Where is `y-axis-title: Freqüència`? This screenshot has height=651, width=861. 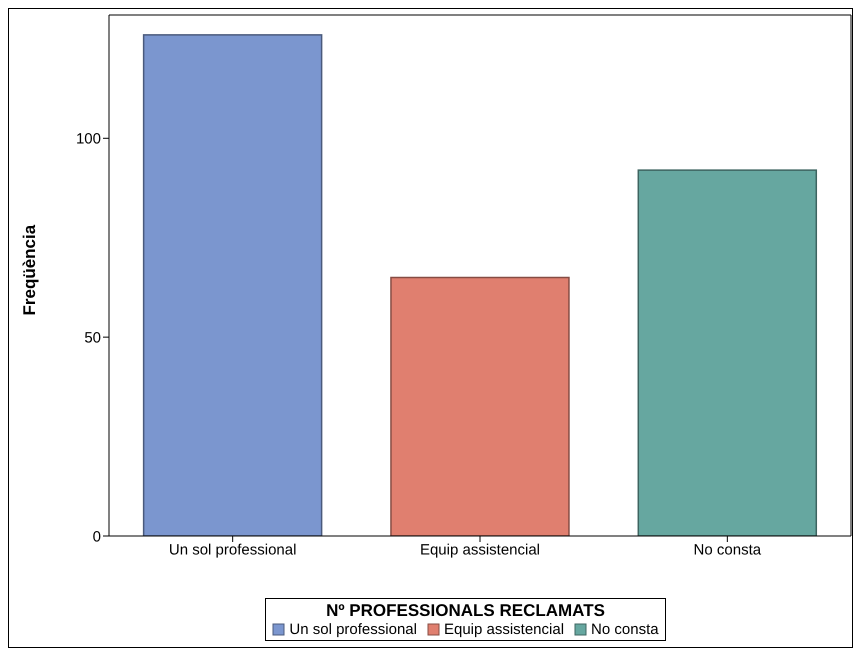 y-axis-title: Freqüència is located at coordinates (30, 270).